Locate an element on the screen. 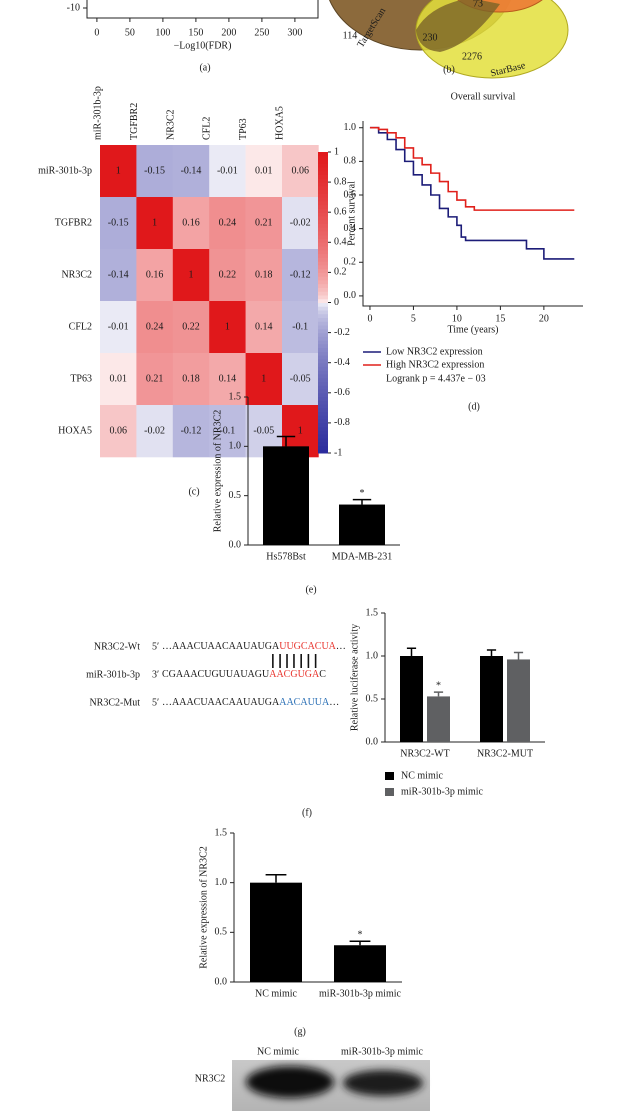 The height and width of the screenshot is (1111, 617). cell-value: 0.14 is located at coordinates (264, 326).